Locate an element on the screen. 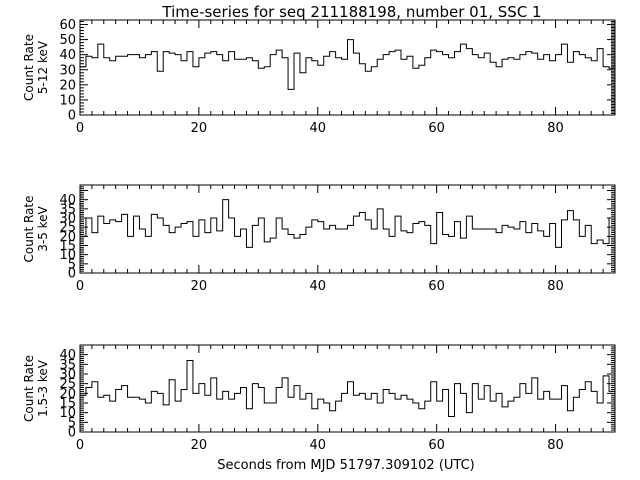 This screenshot has height=480, width=640. y-axis-label: Count Rate1.5-3 keV is located at coordinates (36, 388).